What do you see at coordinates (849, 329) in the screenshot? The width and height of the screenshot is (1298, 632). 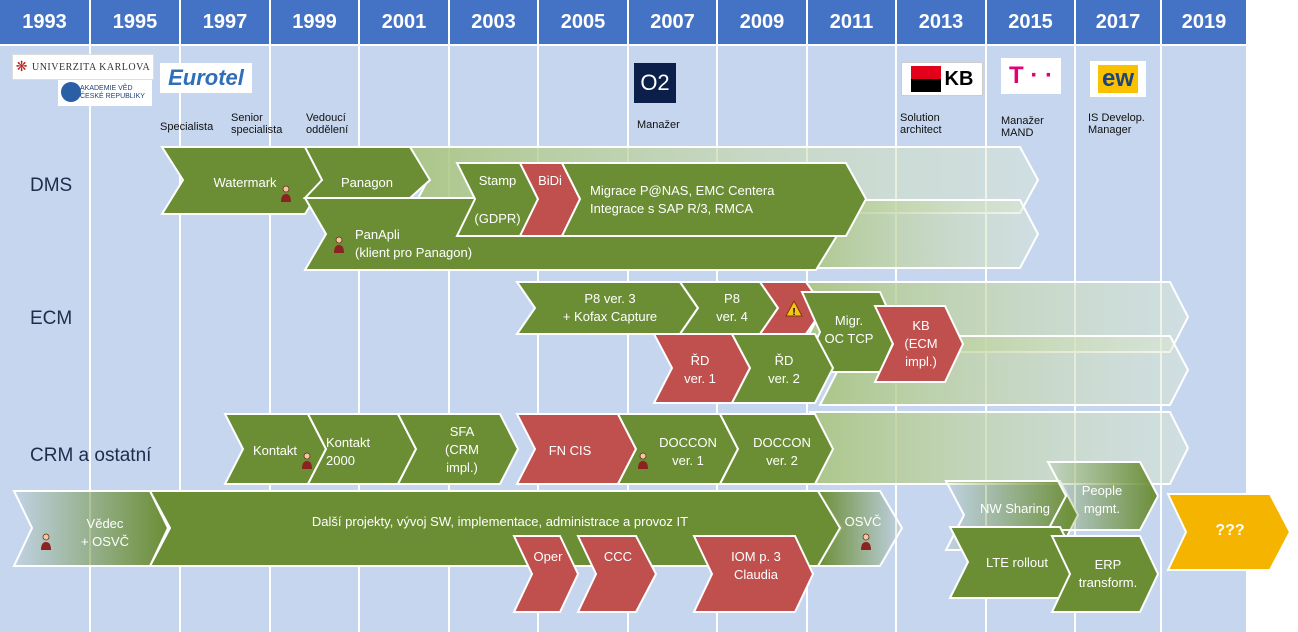 I see `label-migr: Migr. OC TCP` at bounding box center [849, 329].